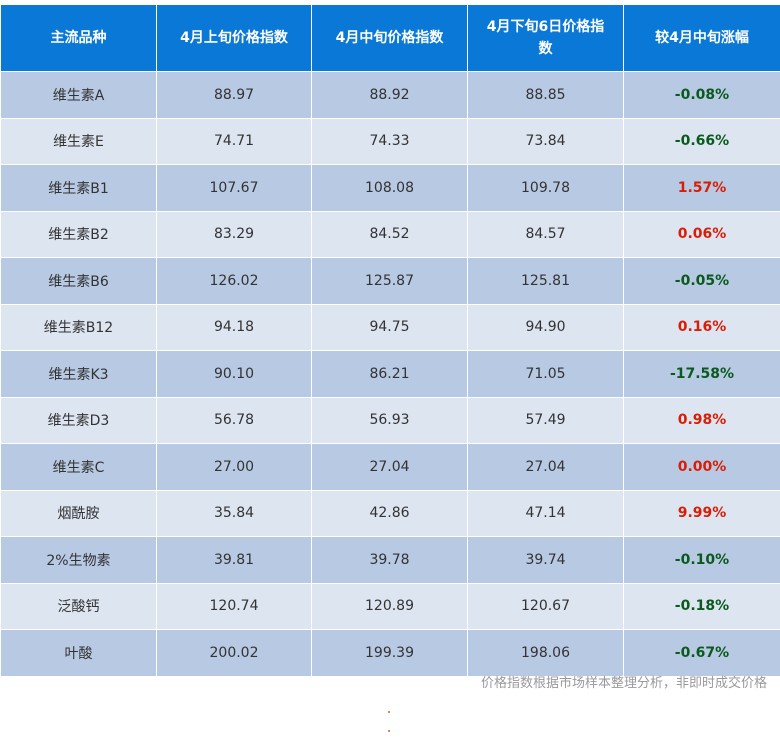 Image resolution: width=780 pixels, height=740 pixels. Describe the element at coordinates (701, 234) in the screenshot. I see `cell-change: 0.06%` at that location.